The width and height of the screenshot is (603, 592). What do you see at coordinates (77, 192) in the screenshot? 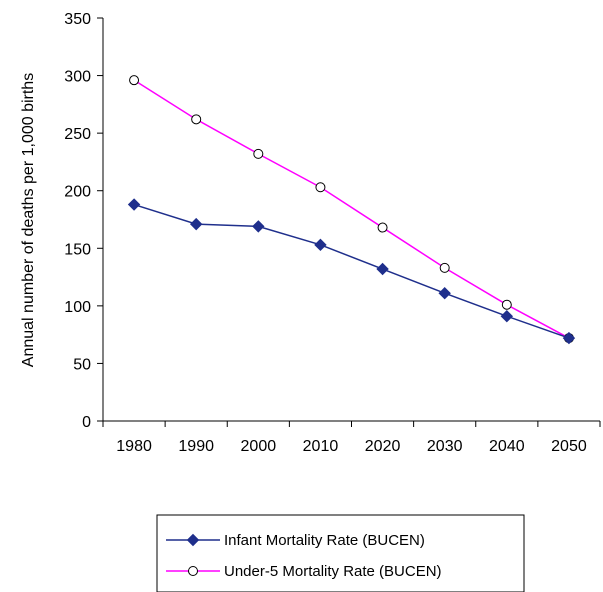
I see `y-tick-label: 200` at bounding box center [77, 192].